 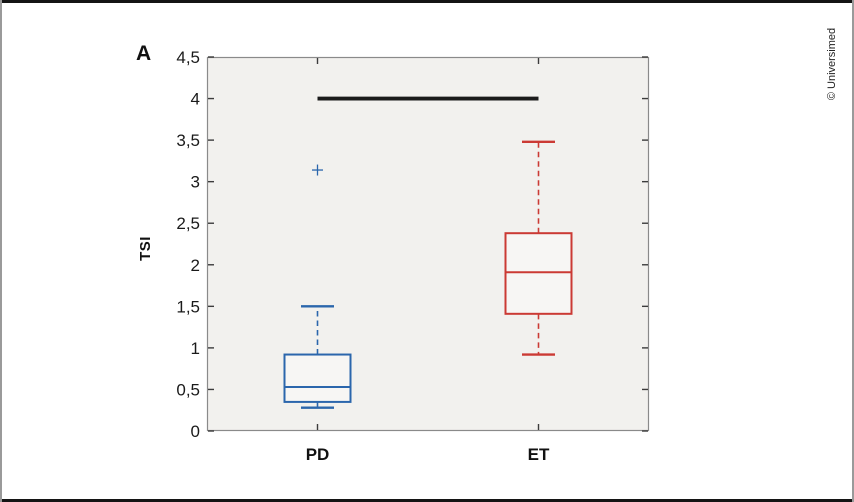 What do you see at coordinates (144, 53) in the screenshot?
I see `panel-label: A` at bounding box center [144, 53].